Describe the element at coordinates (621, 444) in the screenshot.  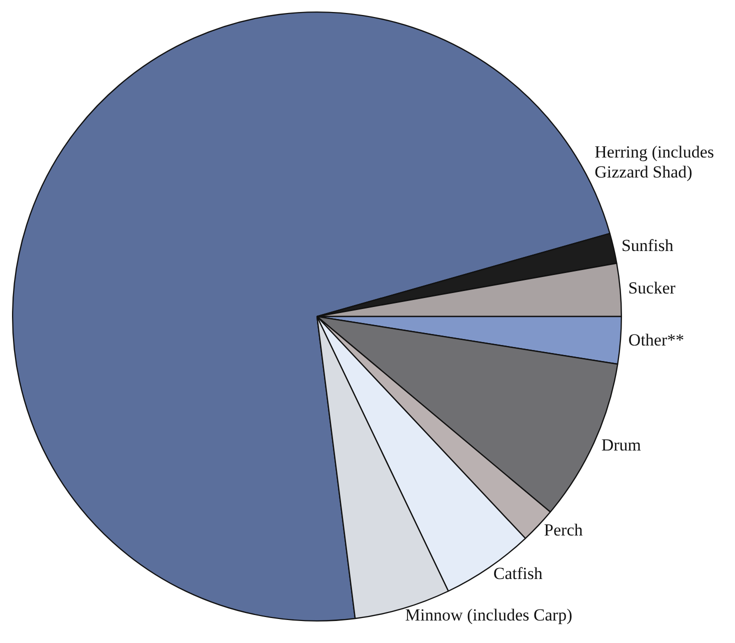
I see `slice-label: Drum` at that location.